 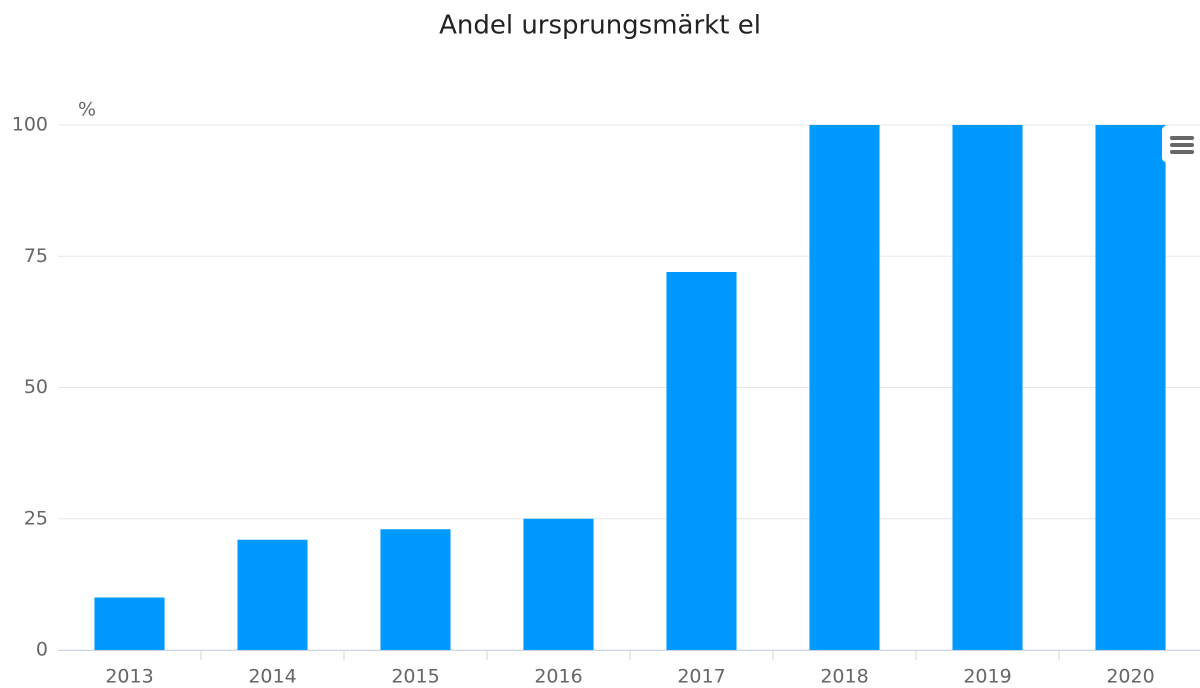 I want to click on chart-title: Andel ursprungsmärkt el, so click(x=600, y=26).